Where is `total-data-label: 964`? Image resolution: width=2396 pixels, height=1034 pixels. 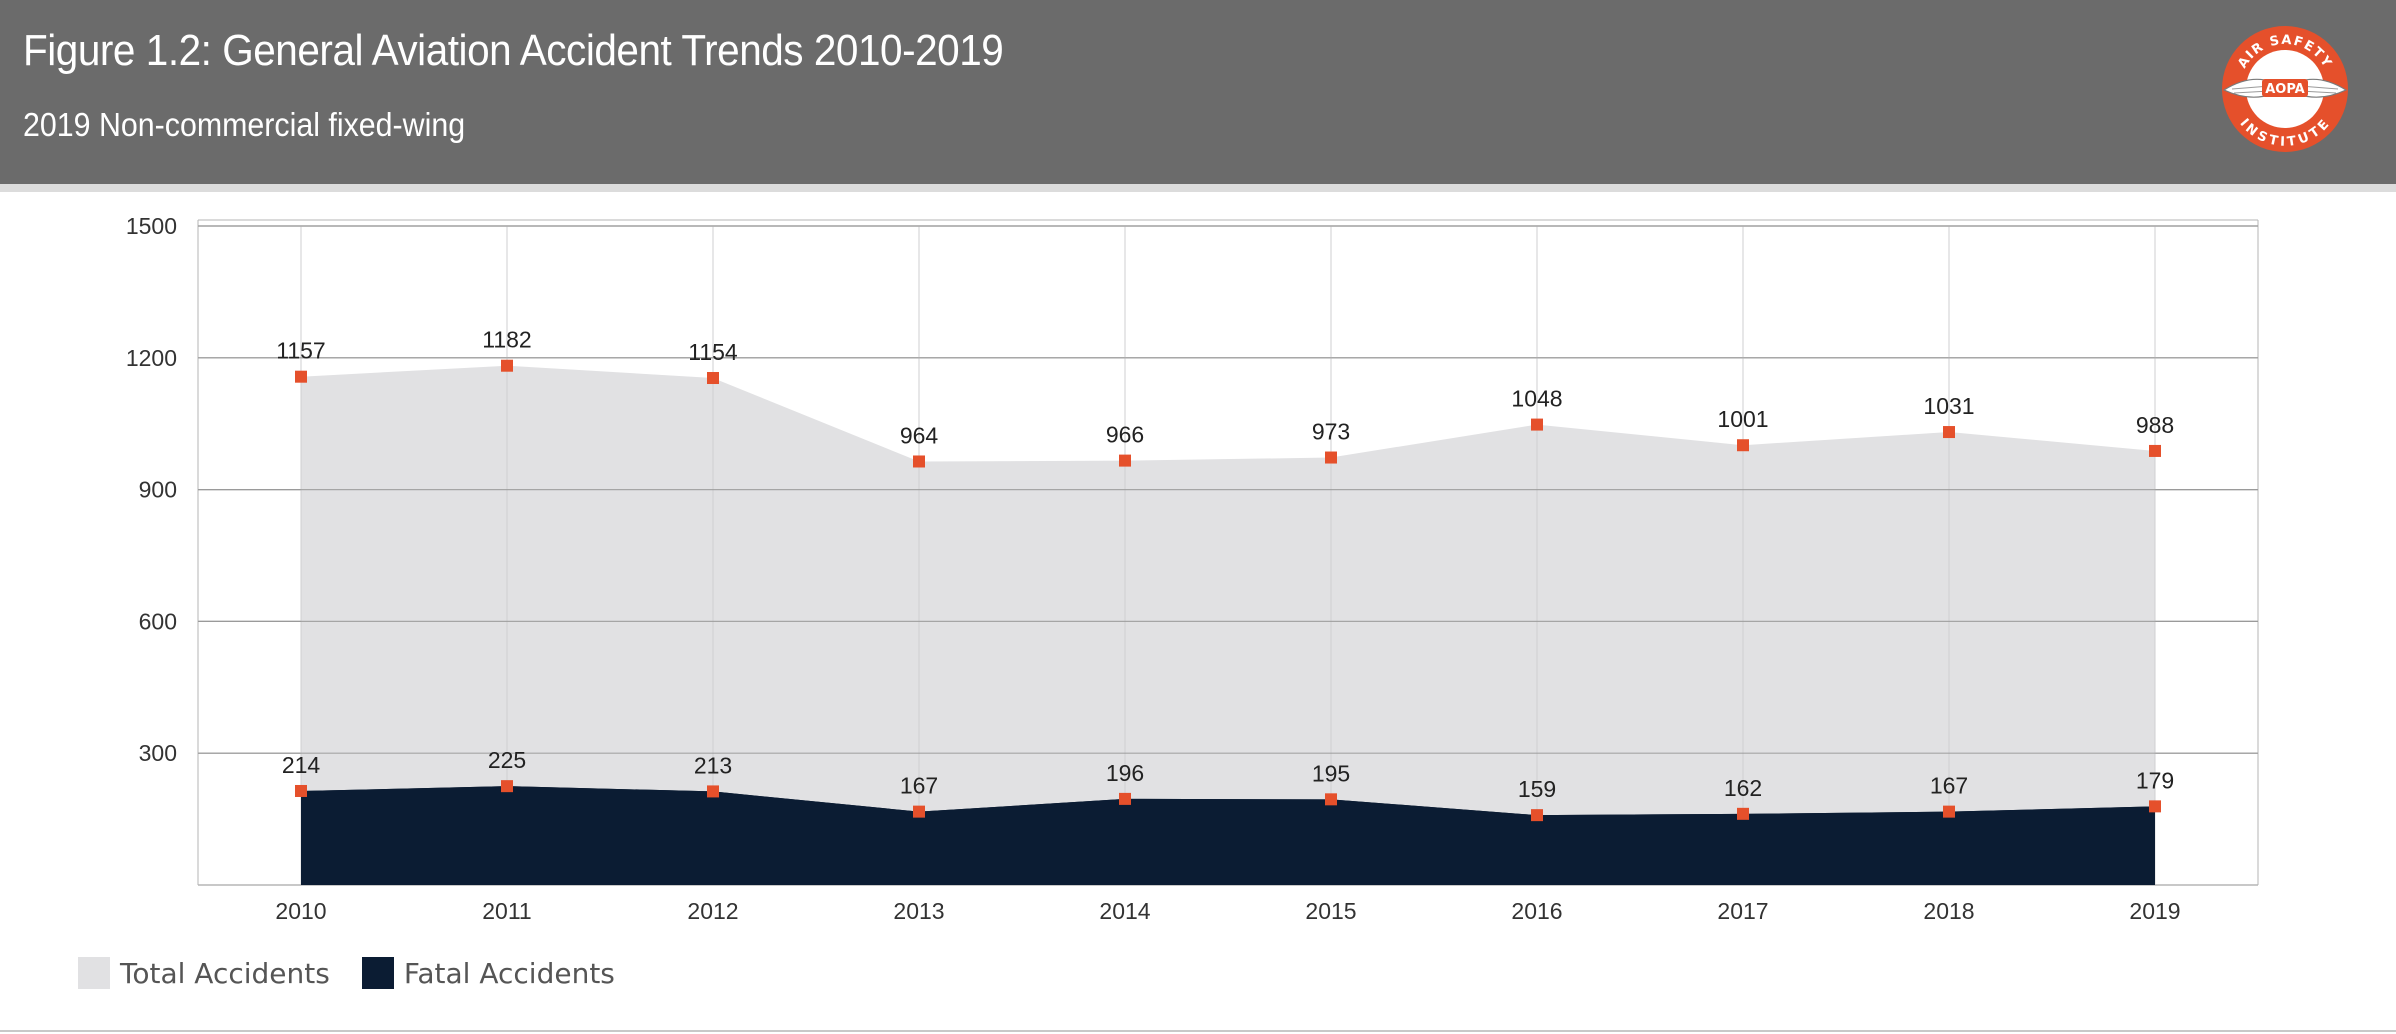 total-data-label: 964 is located at coordinates (919, 435).